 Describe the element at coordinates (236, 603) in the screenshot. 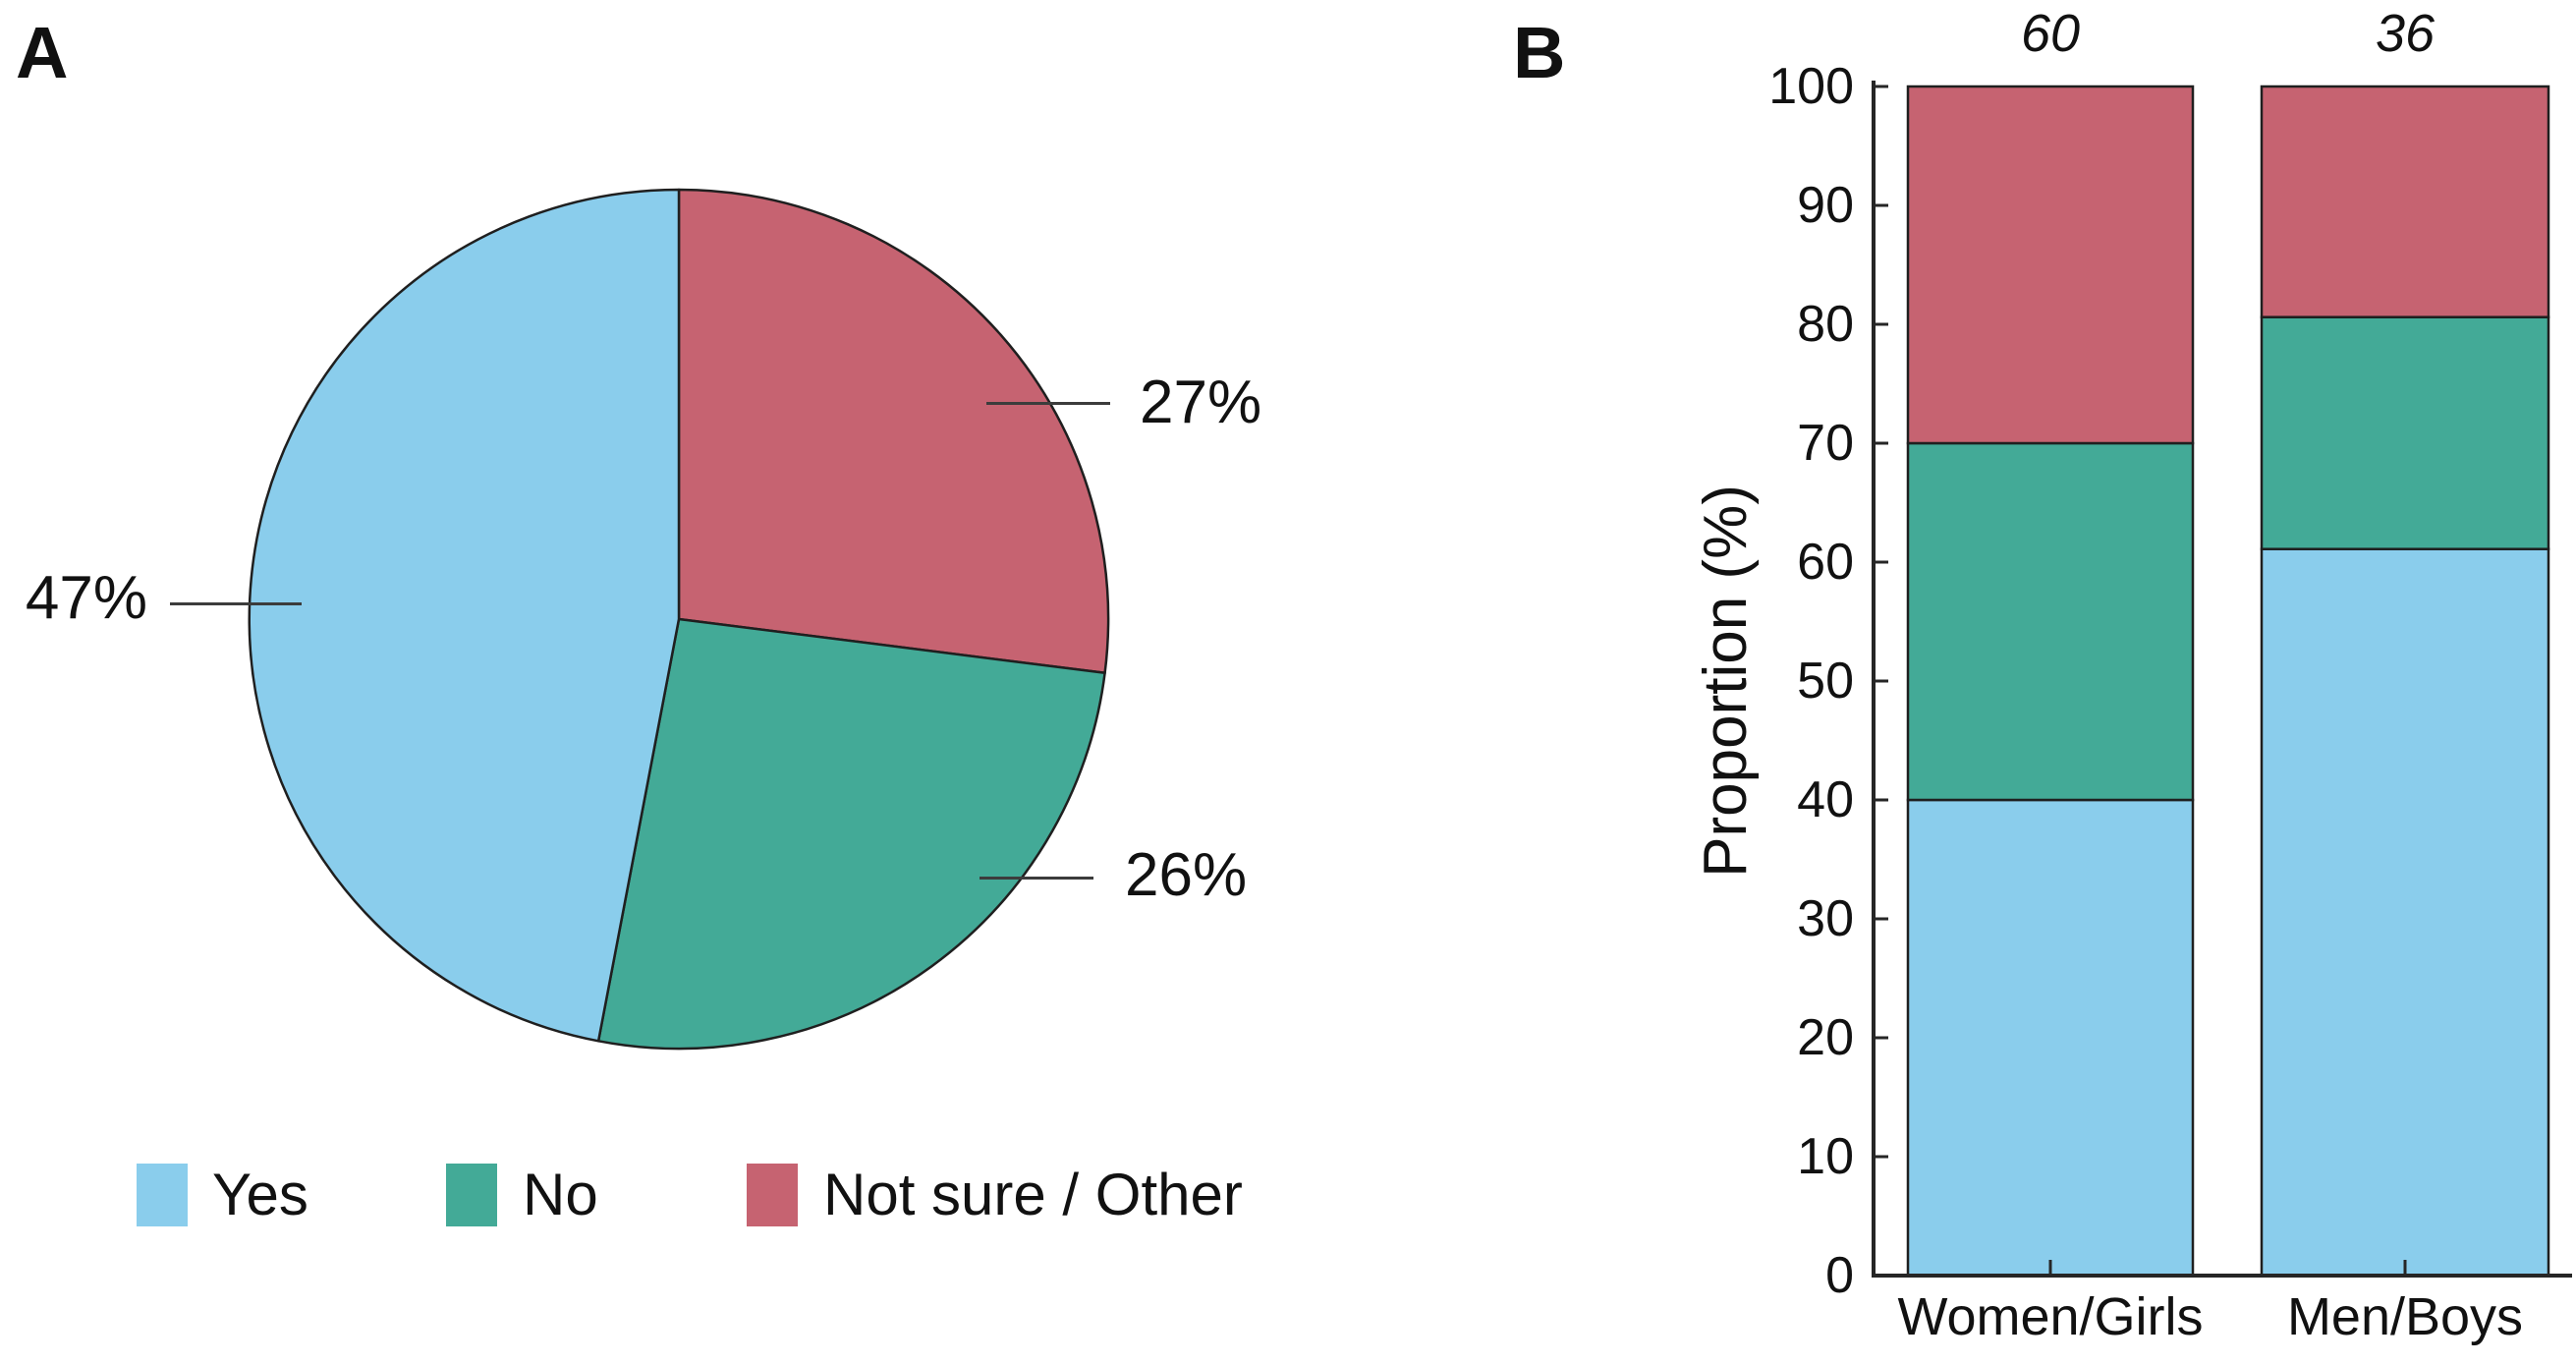

I see `pie-leader-line-yes` at that location.